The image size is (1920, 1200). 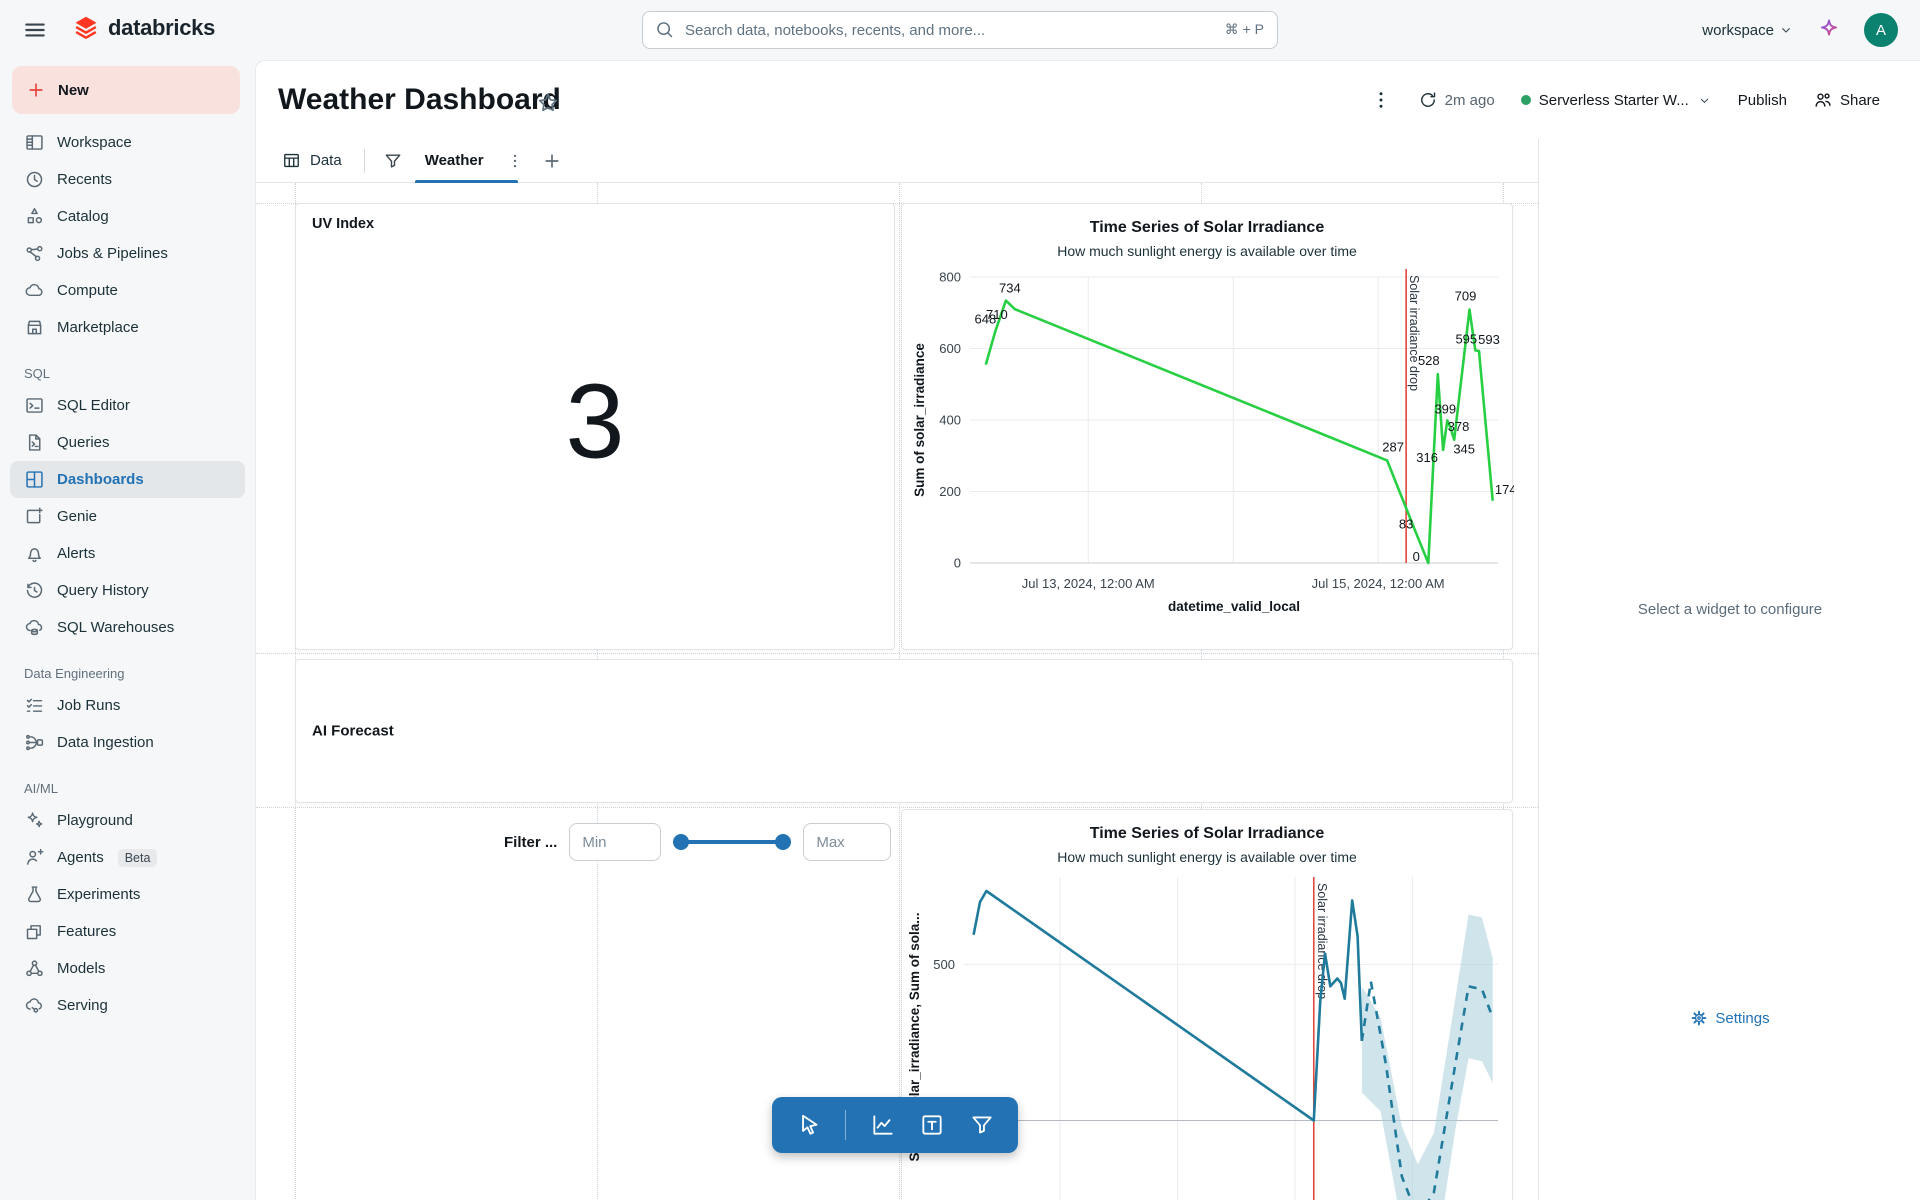 I want to click on widget-title: UV Index, so click(x=343, y=224).